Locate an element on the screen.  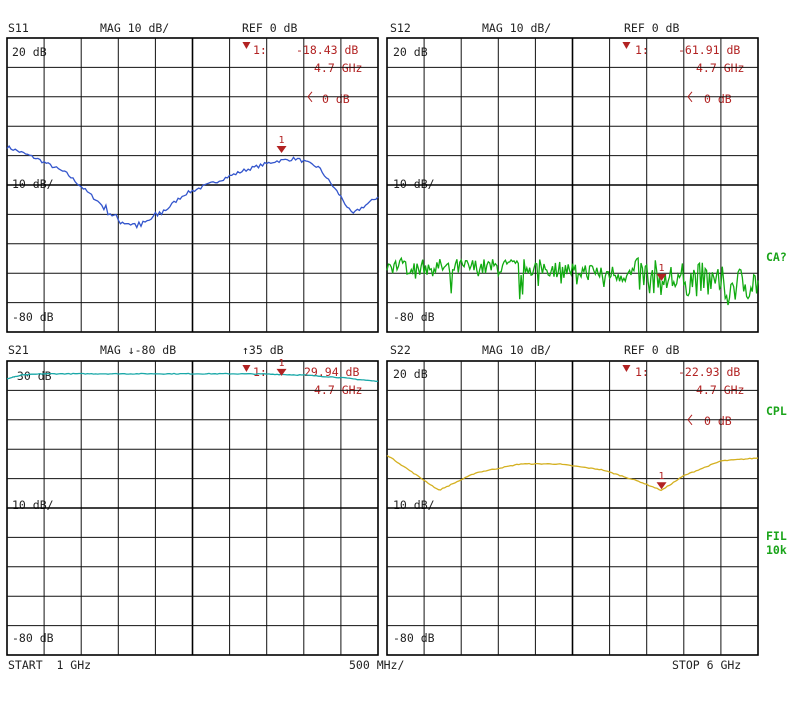
ref-arrow-s22 is located at coordinates (690, 420).